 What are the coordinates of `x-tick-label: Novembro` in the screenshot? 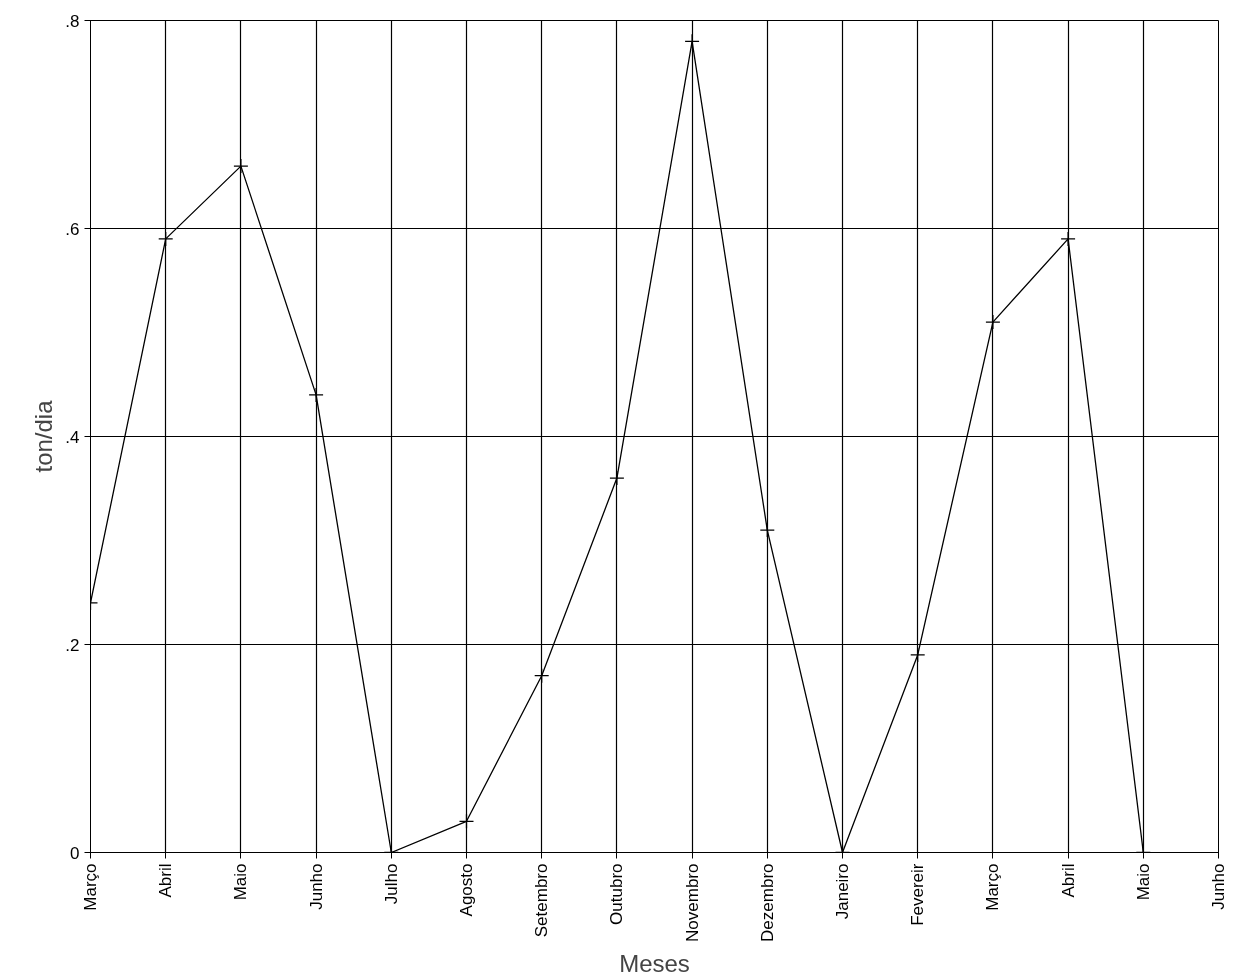 It's located at (692, 902).